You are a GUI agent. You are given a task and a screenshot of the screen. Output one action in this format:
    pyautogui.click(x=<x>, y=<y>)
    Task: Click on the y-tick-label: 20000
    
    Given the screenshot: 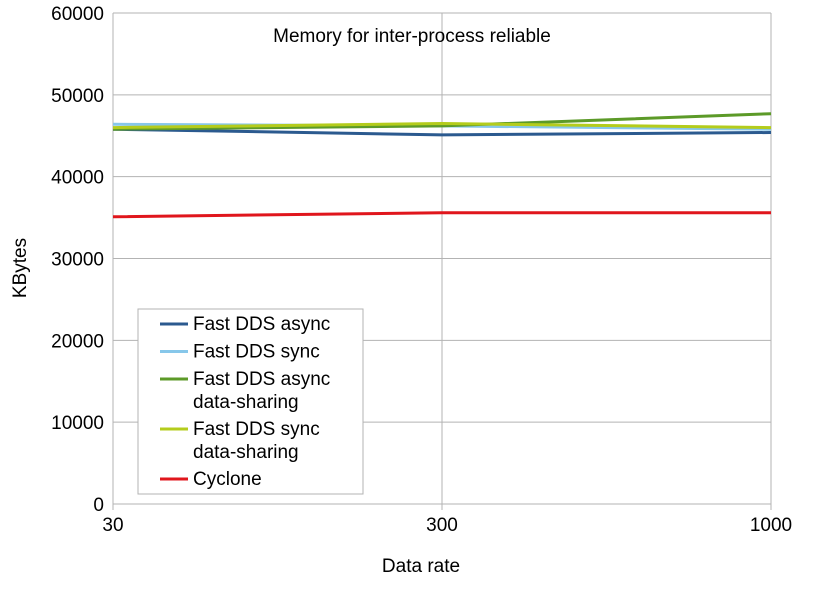 What is the action you would take?
    pyautogui.click(x=77, y=341)
    